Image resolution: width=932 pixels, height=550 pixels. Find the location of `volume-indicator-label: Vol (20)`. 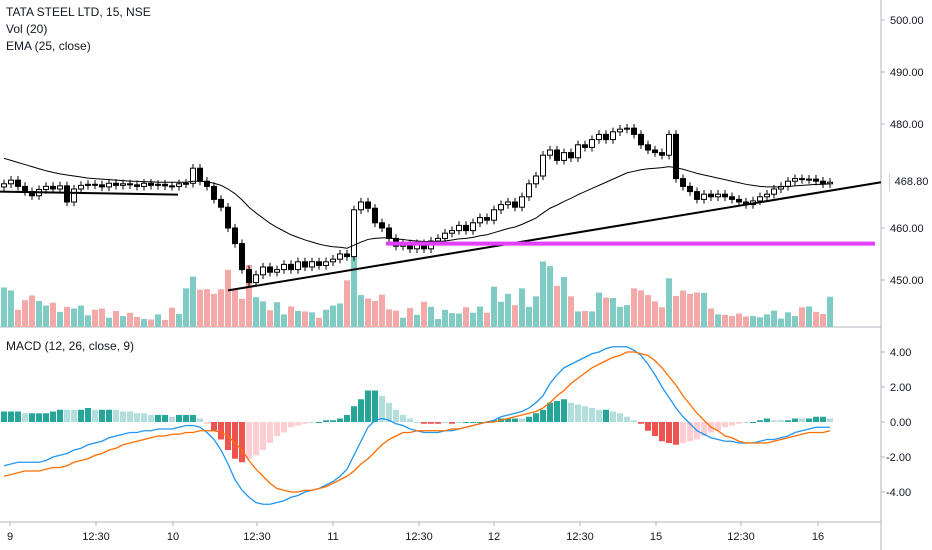

volume-indicator-label: Vol (20) is located at coordinates (27, 29).